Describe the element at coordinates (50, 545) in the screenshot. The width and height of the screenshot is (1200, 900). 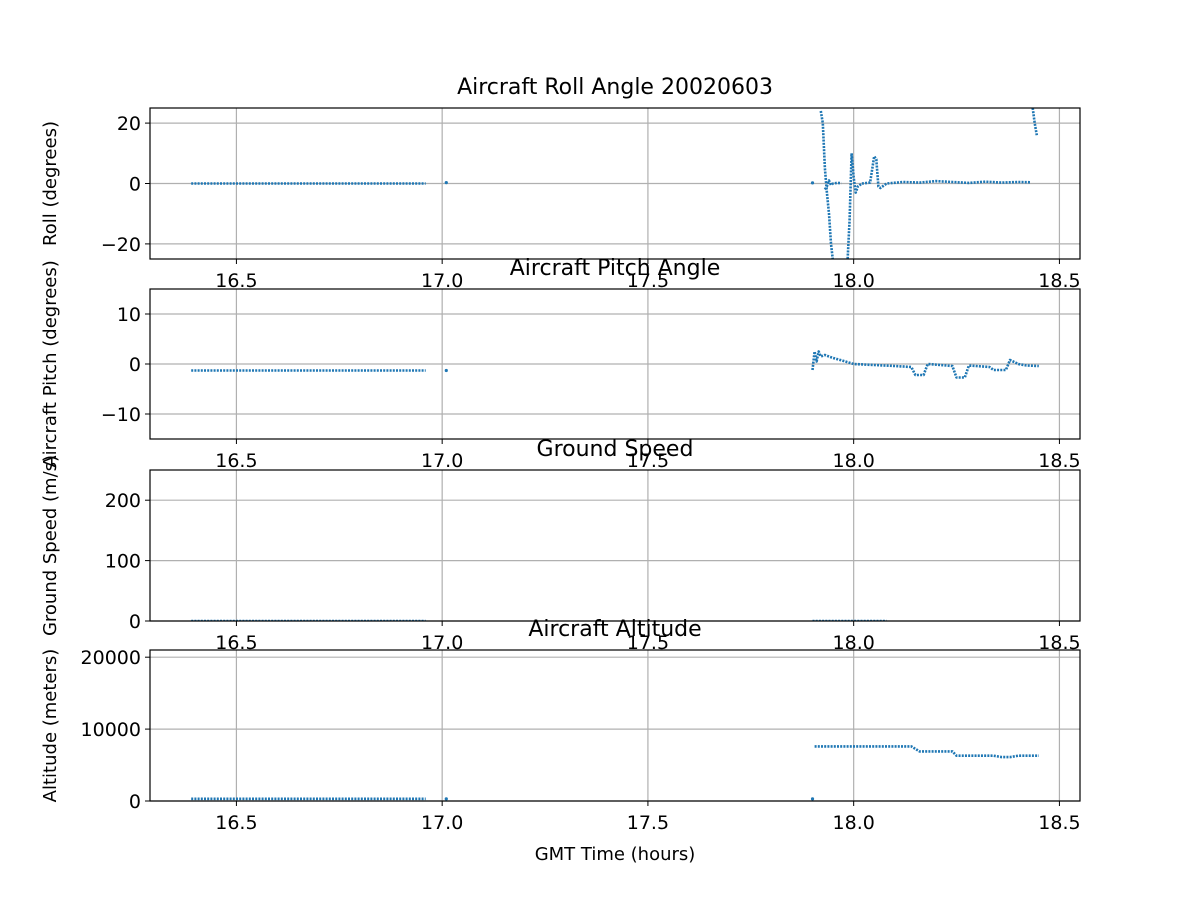
I see `y-axis-label: Ground Speed (m/s)` at that location.